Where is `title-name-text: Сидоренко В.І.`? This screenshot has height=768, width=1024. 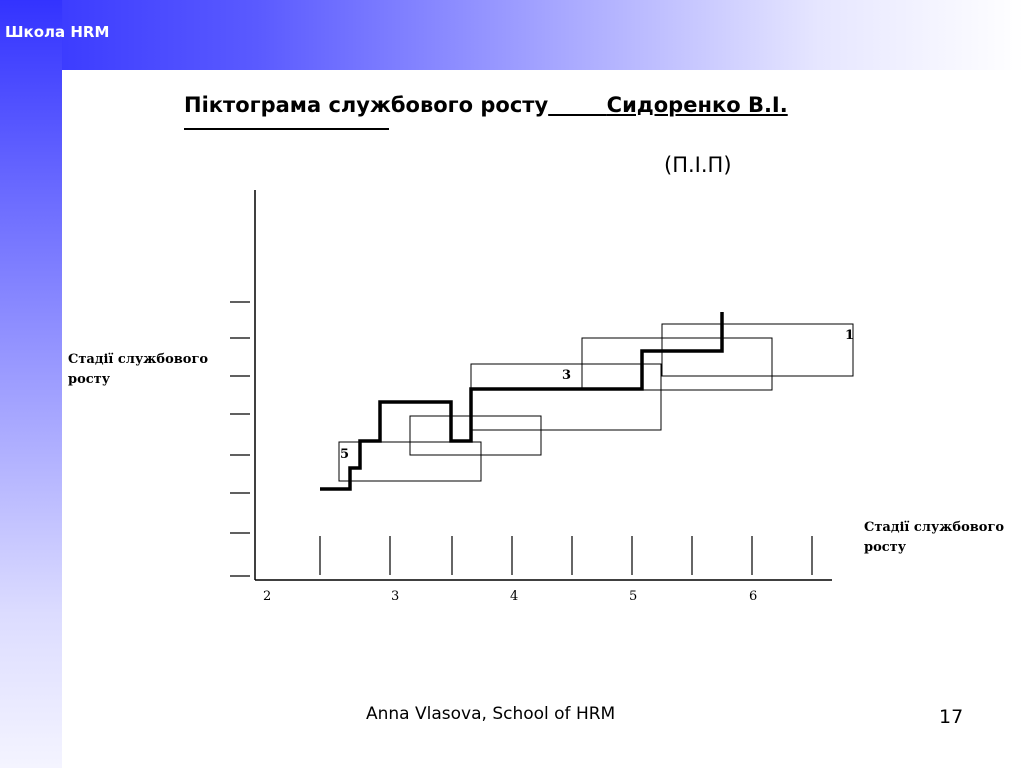
title-name-text: Сидоренко В.І. is located at coordinates (697, 105).